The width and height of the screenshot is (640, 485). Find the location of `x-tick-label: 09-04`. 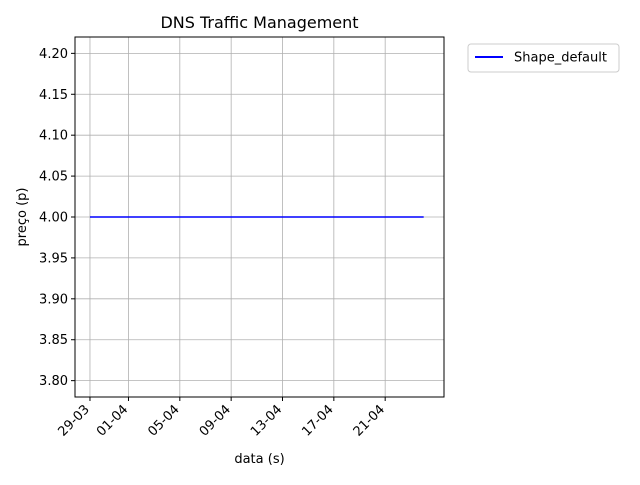

x-tick-label: 09-04 is located at coordinates (215, 420).